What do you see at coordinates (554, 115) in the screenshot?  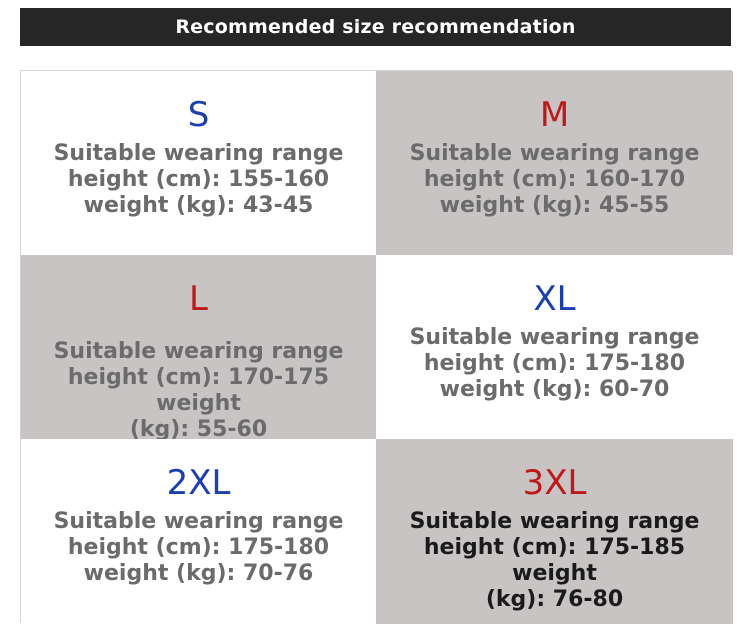 I see `size-label: M` at bounding box center [554, 115].